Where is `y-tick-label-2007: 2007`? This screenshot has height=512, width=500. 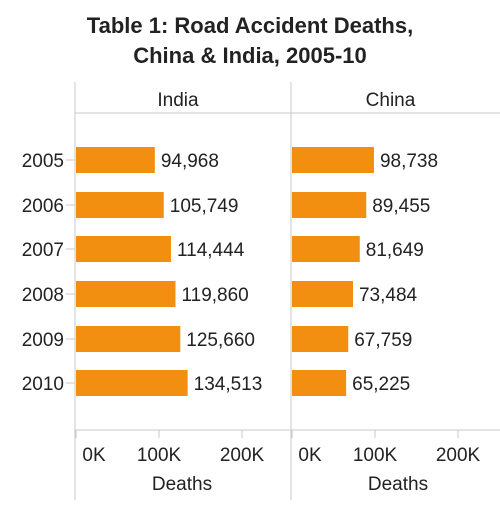 y-tick-label-2007: 2007 is located at coordinates (43, 250).